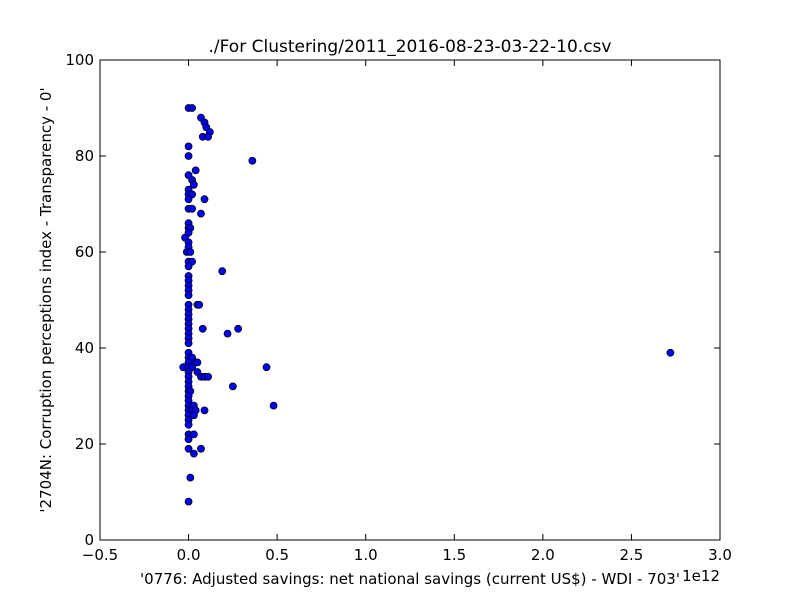 Image resolution: width=800 pixels, height=600 pixels. Describe the element at coordinates (454, 555) in the screenshot. I see `x-tick-label: 1.5` at that location.